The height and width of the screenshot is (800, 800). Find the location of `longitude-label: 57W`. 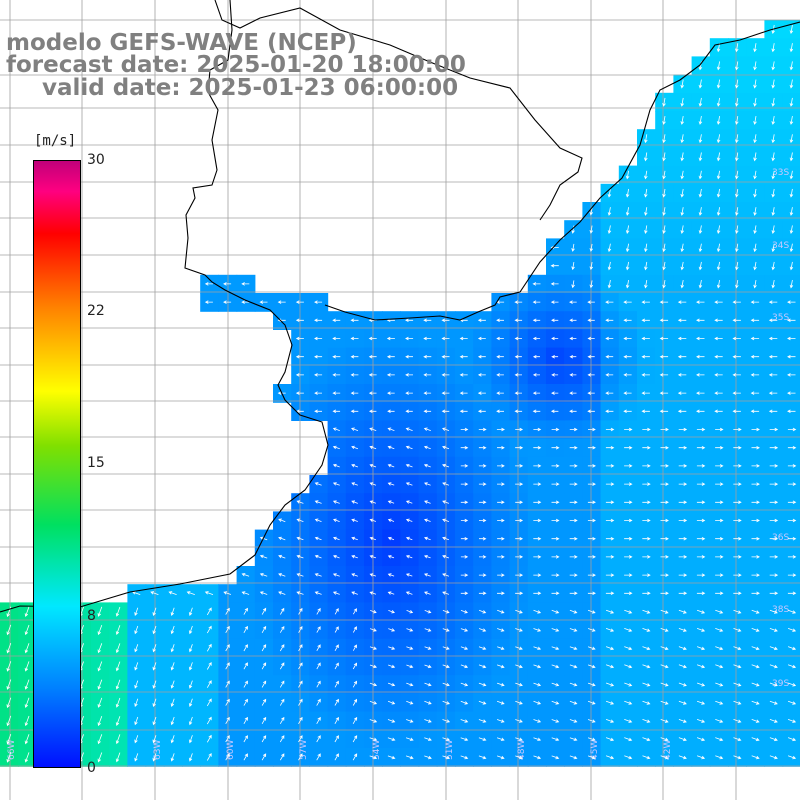

longitude-label: 57W is located at coordinates (304, 750).